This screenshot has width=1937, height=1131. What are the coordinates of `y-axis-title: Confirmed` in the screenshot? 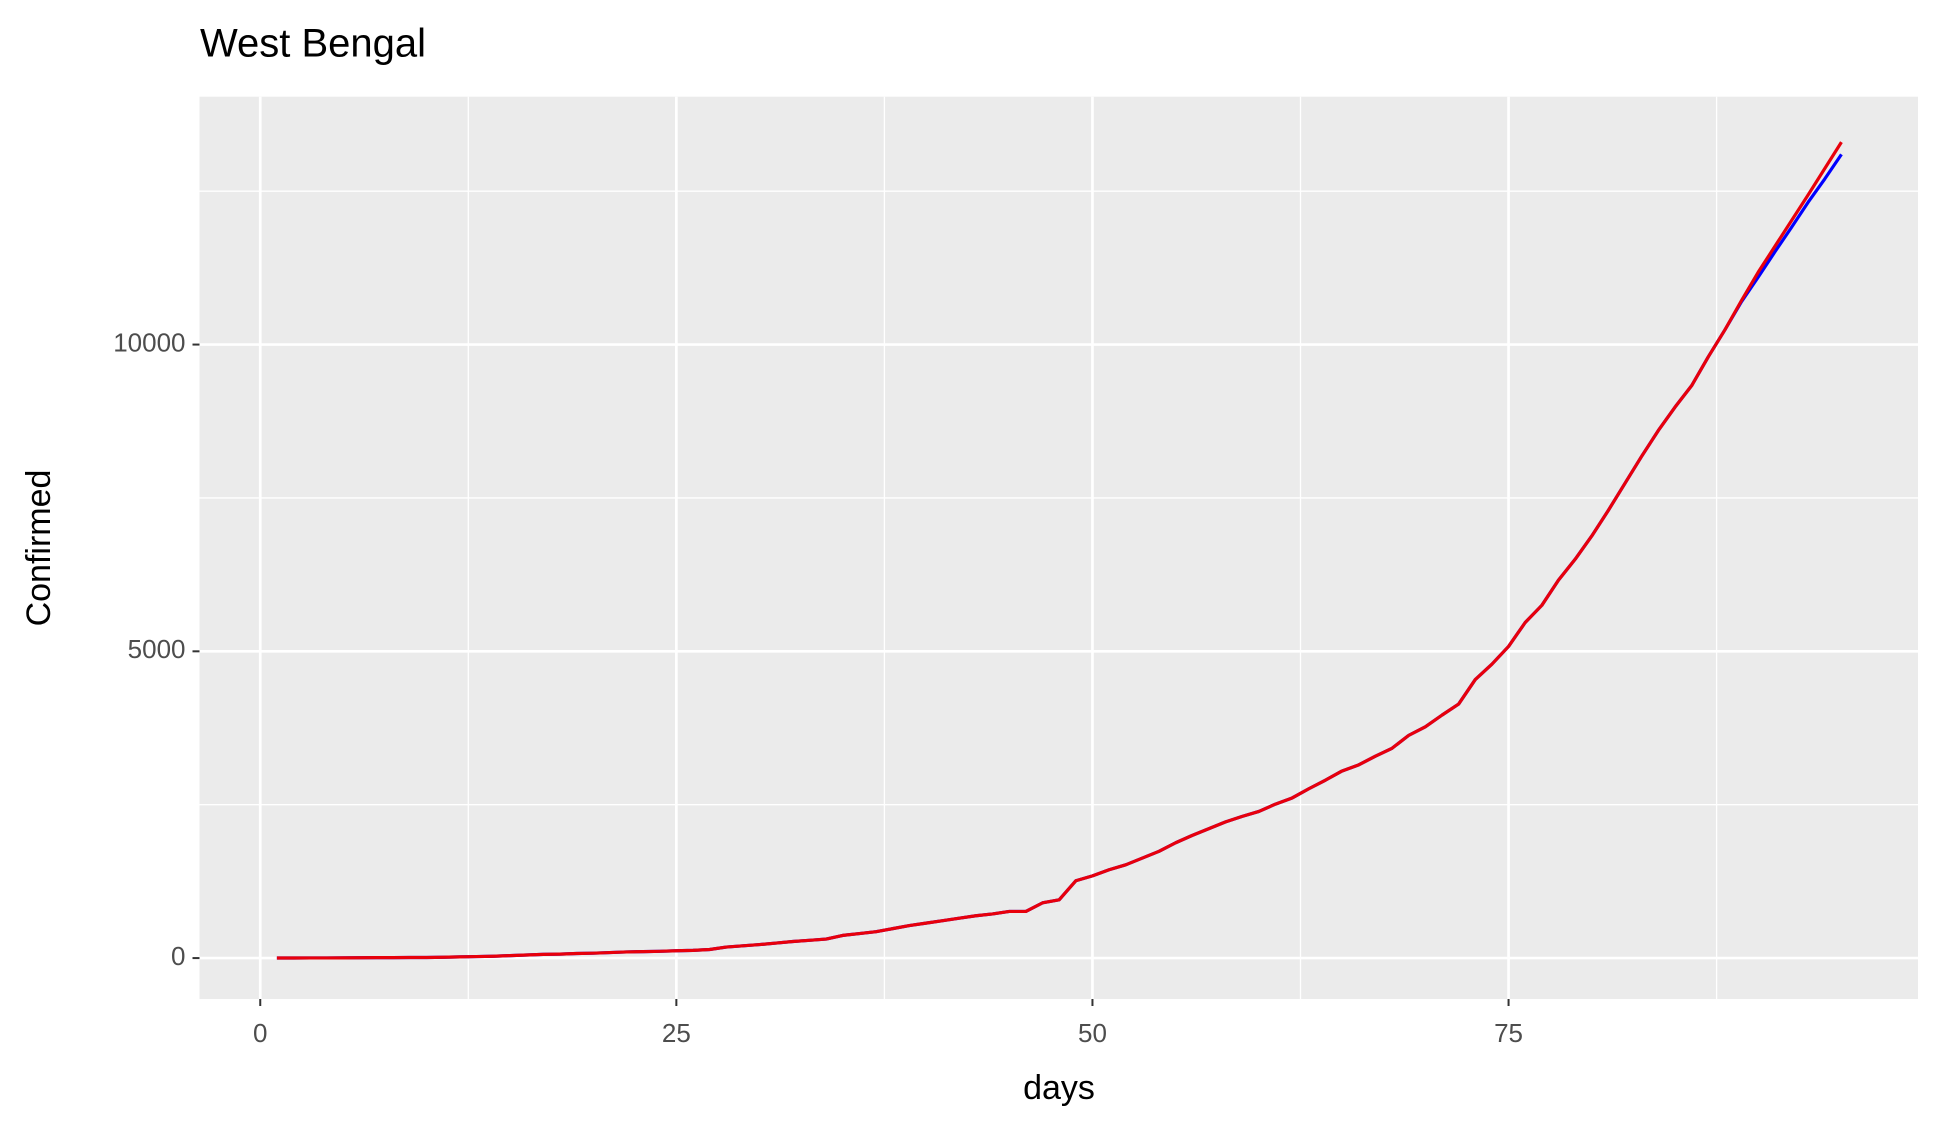 It's located at (39, 548).